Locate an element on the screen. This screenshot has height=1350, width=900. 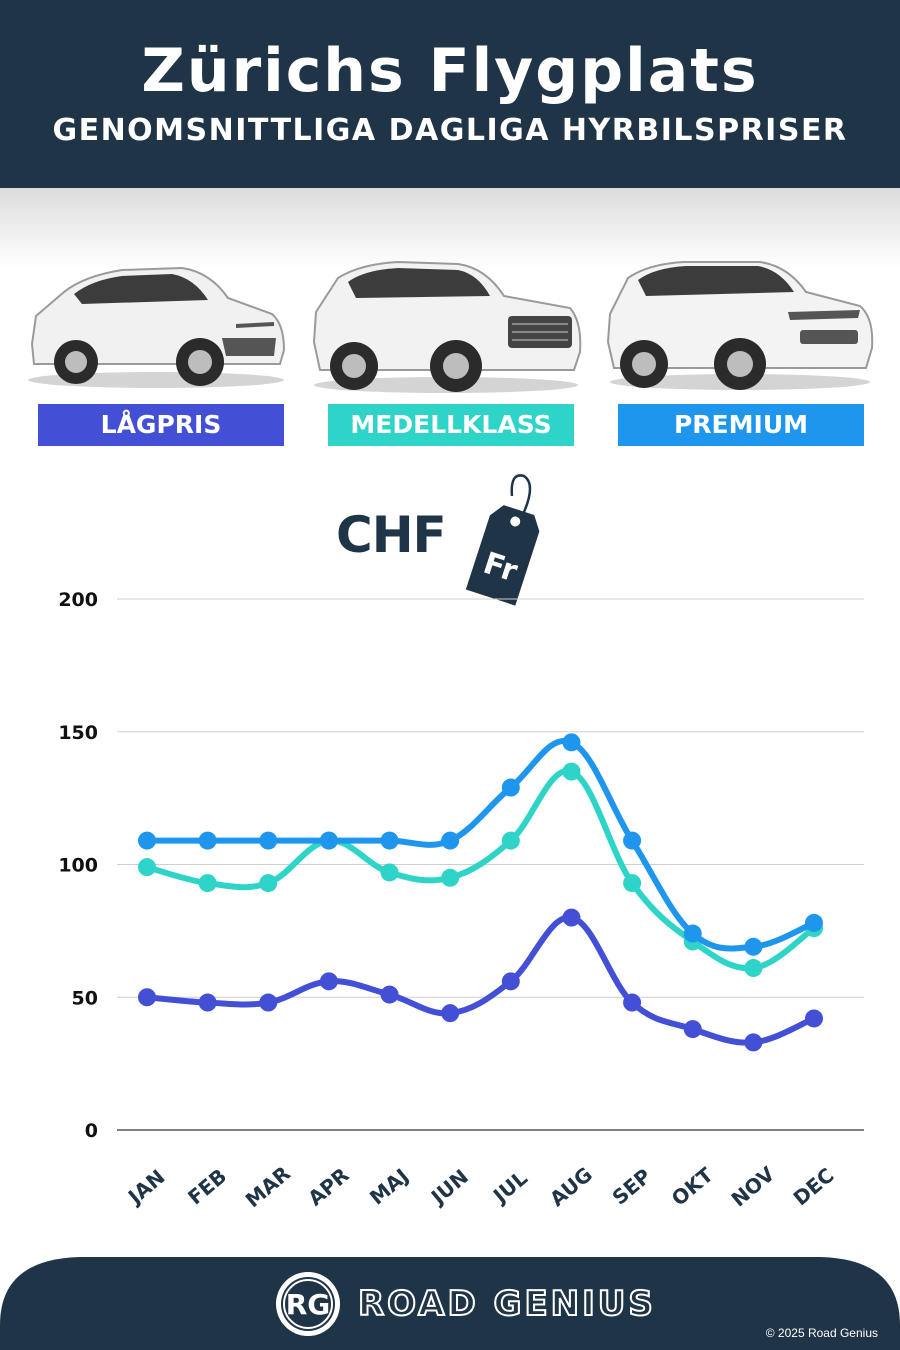
currency-indicator: CHF Fr is located at coordinates (446, 540).